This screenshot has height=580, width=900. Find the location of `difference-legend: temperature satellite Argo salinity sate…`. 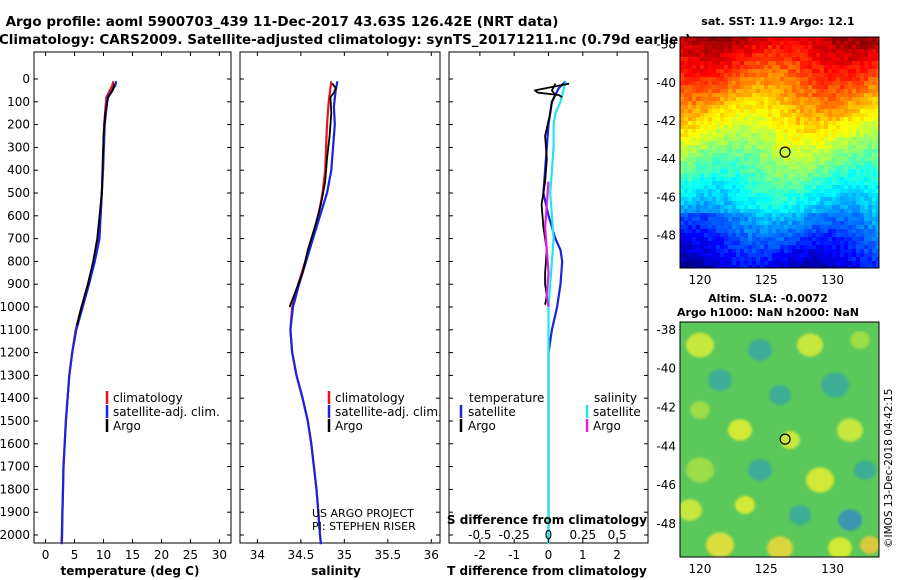

difference-legend: temperature satellite Argo salinity sate… is located at coordinates (550, 412).